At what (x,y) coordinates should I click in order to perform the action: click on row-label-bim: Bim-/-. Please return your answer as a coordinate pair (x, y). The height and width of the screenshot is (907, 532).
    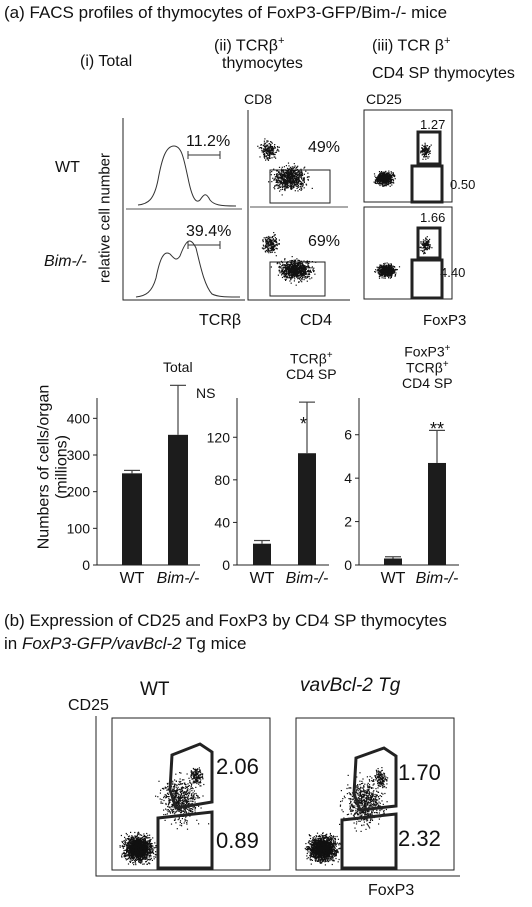
    Looking at the image, I should click on (65, 261).